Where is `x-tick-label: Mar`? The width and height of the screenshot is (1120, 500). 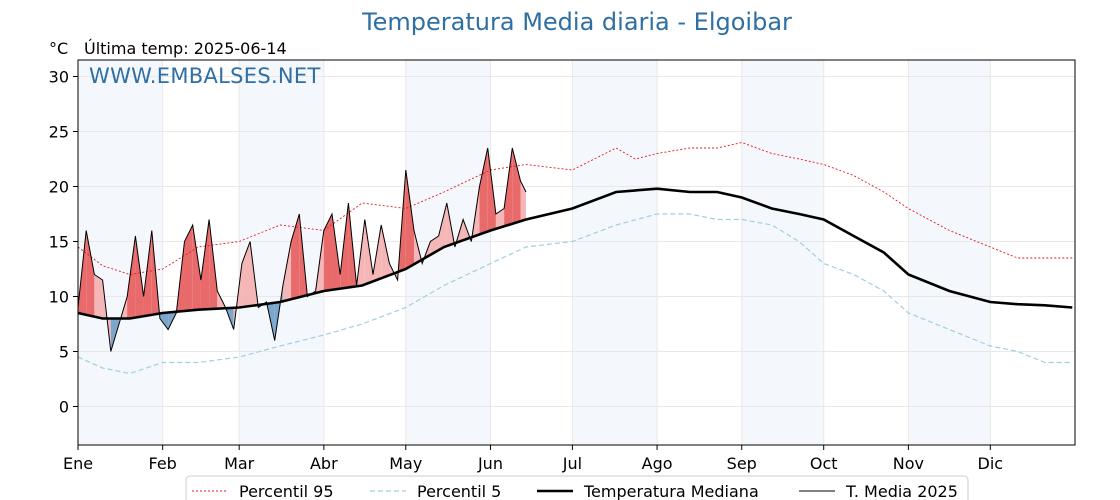 x-tick-label: Mar is located at coordinates (239, 463).